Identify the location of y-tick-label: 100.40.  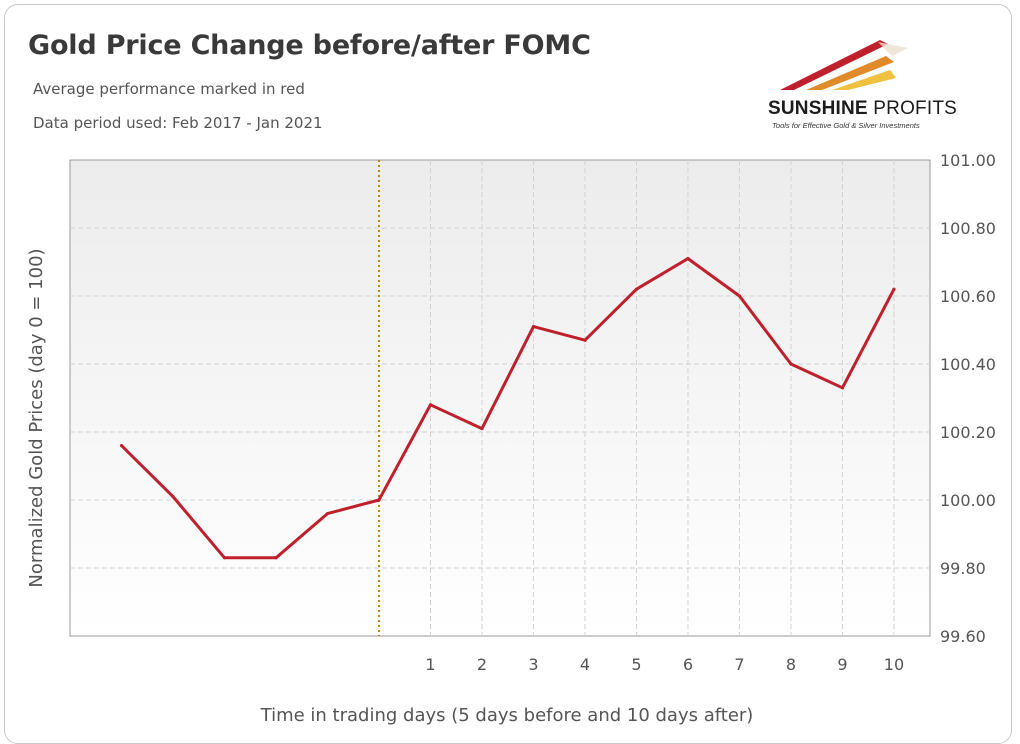
(968, 364).